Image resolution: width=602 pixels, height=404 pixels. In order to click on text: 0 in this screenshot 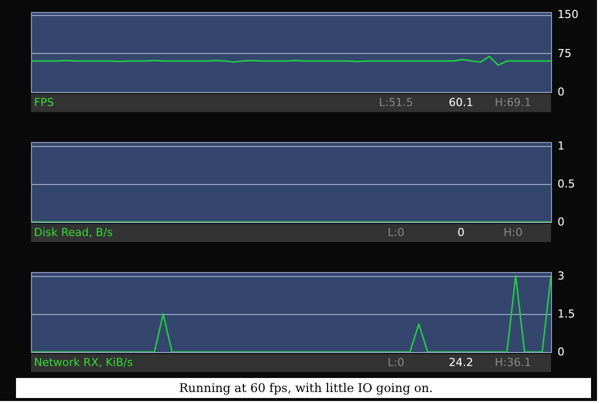, I will do `click(461, 232)`.